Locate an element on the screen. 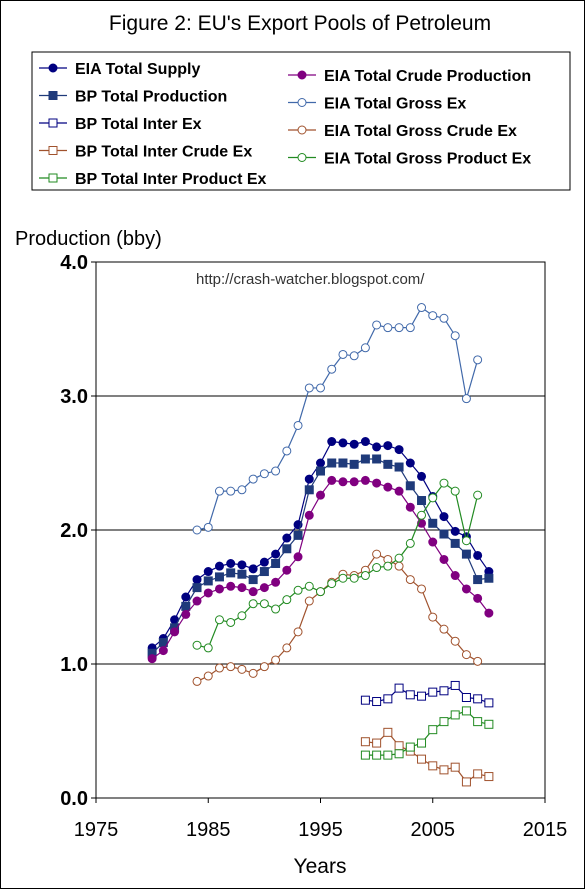 The image size is (587, 891). x-tick-label: 1995 is located at coordinates (320, 830).